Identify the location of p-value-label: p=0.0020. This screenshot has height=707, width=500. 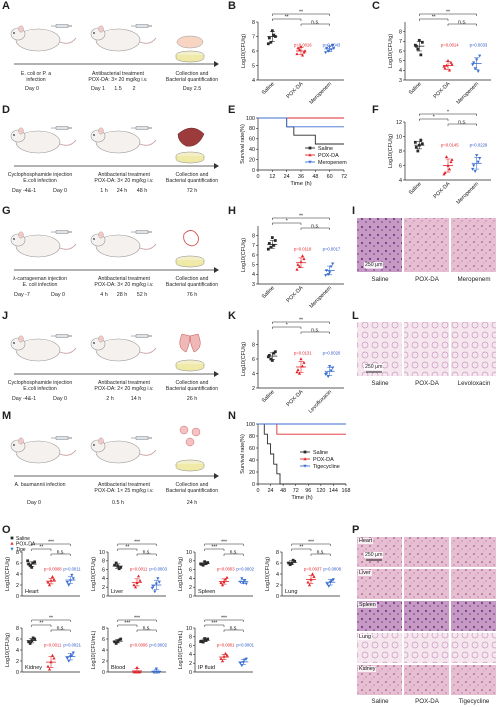
(332, 352).